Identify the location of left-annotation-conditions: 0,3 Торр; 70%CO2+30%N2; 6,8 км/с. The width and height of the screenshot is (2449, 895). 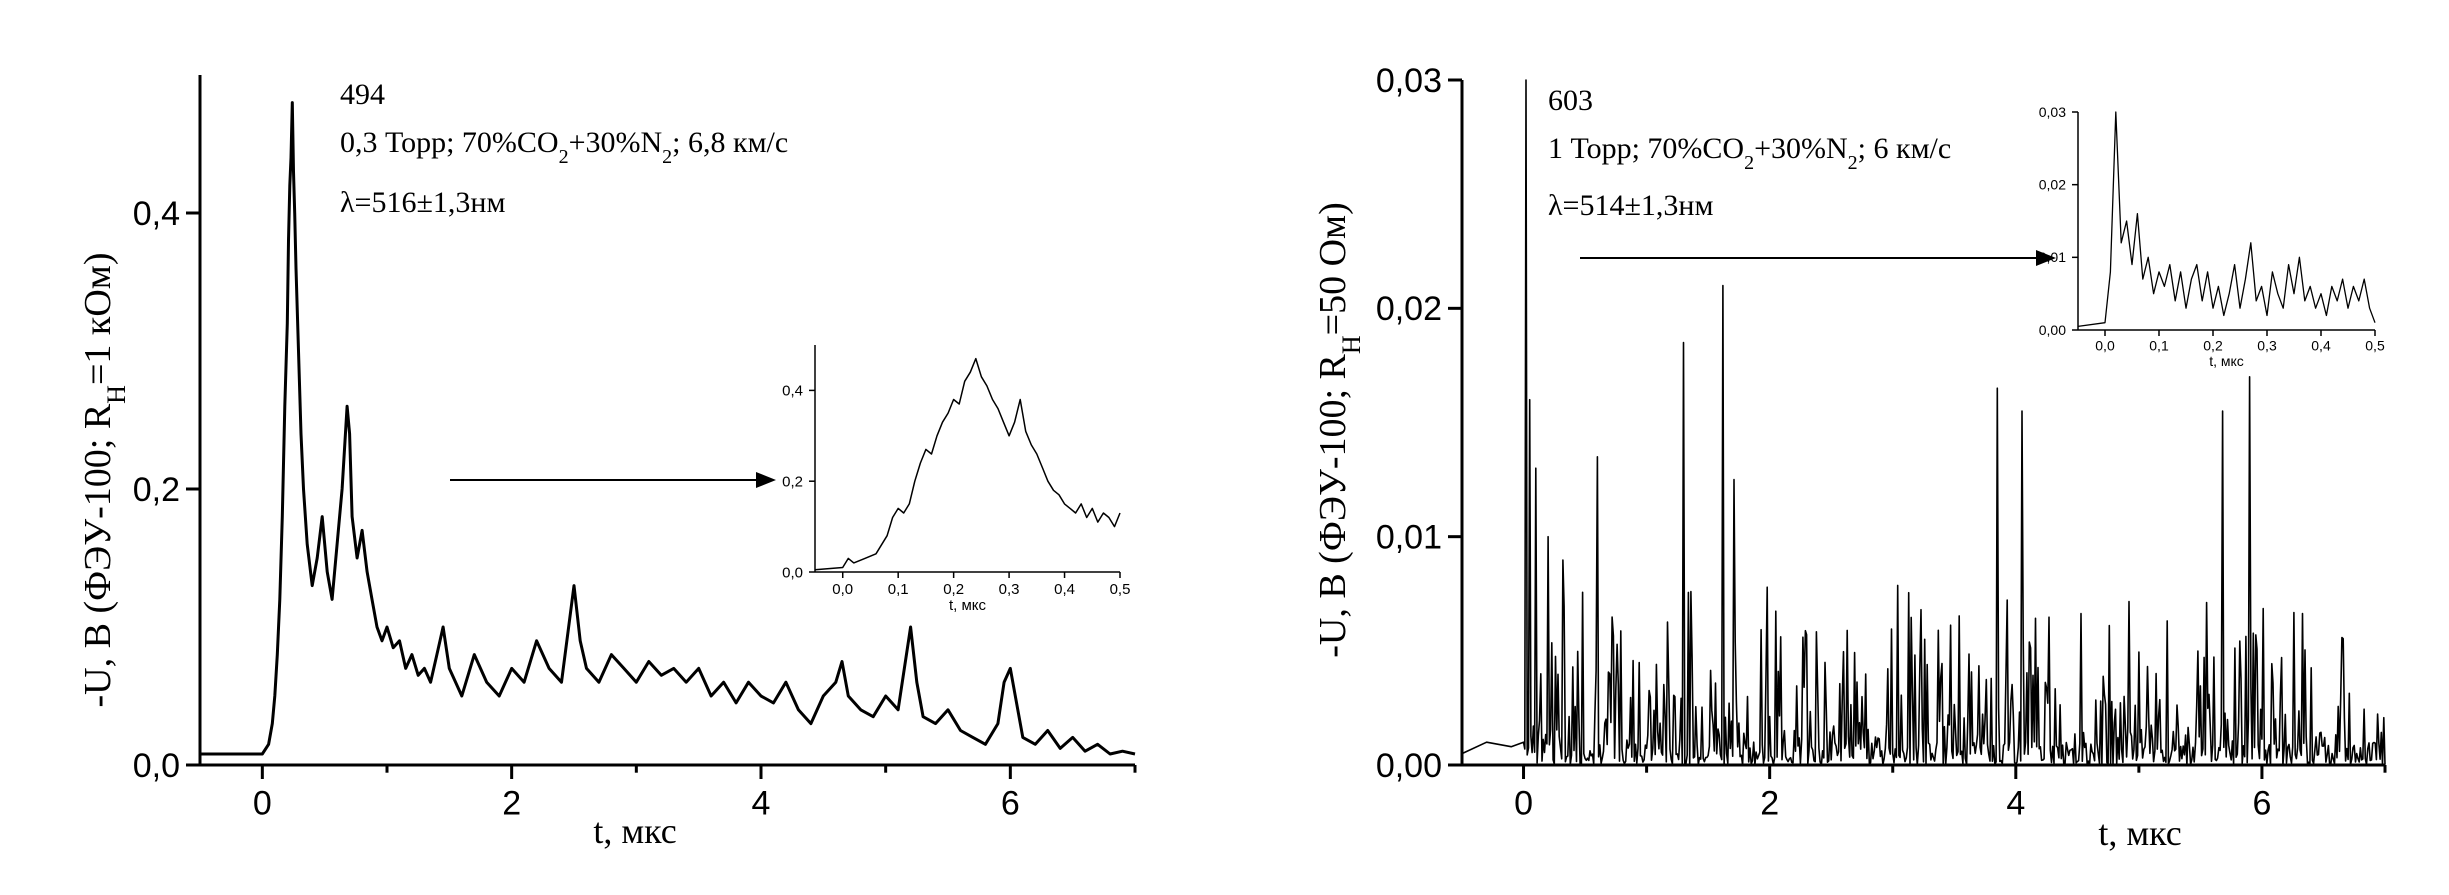
(564, 147).